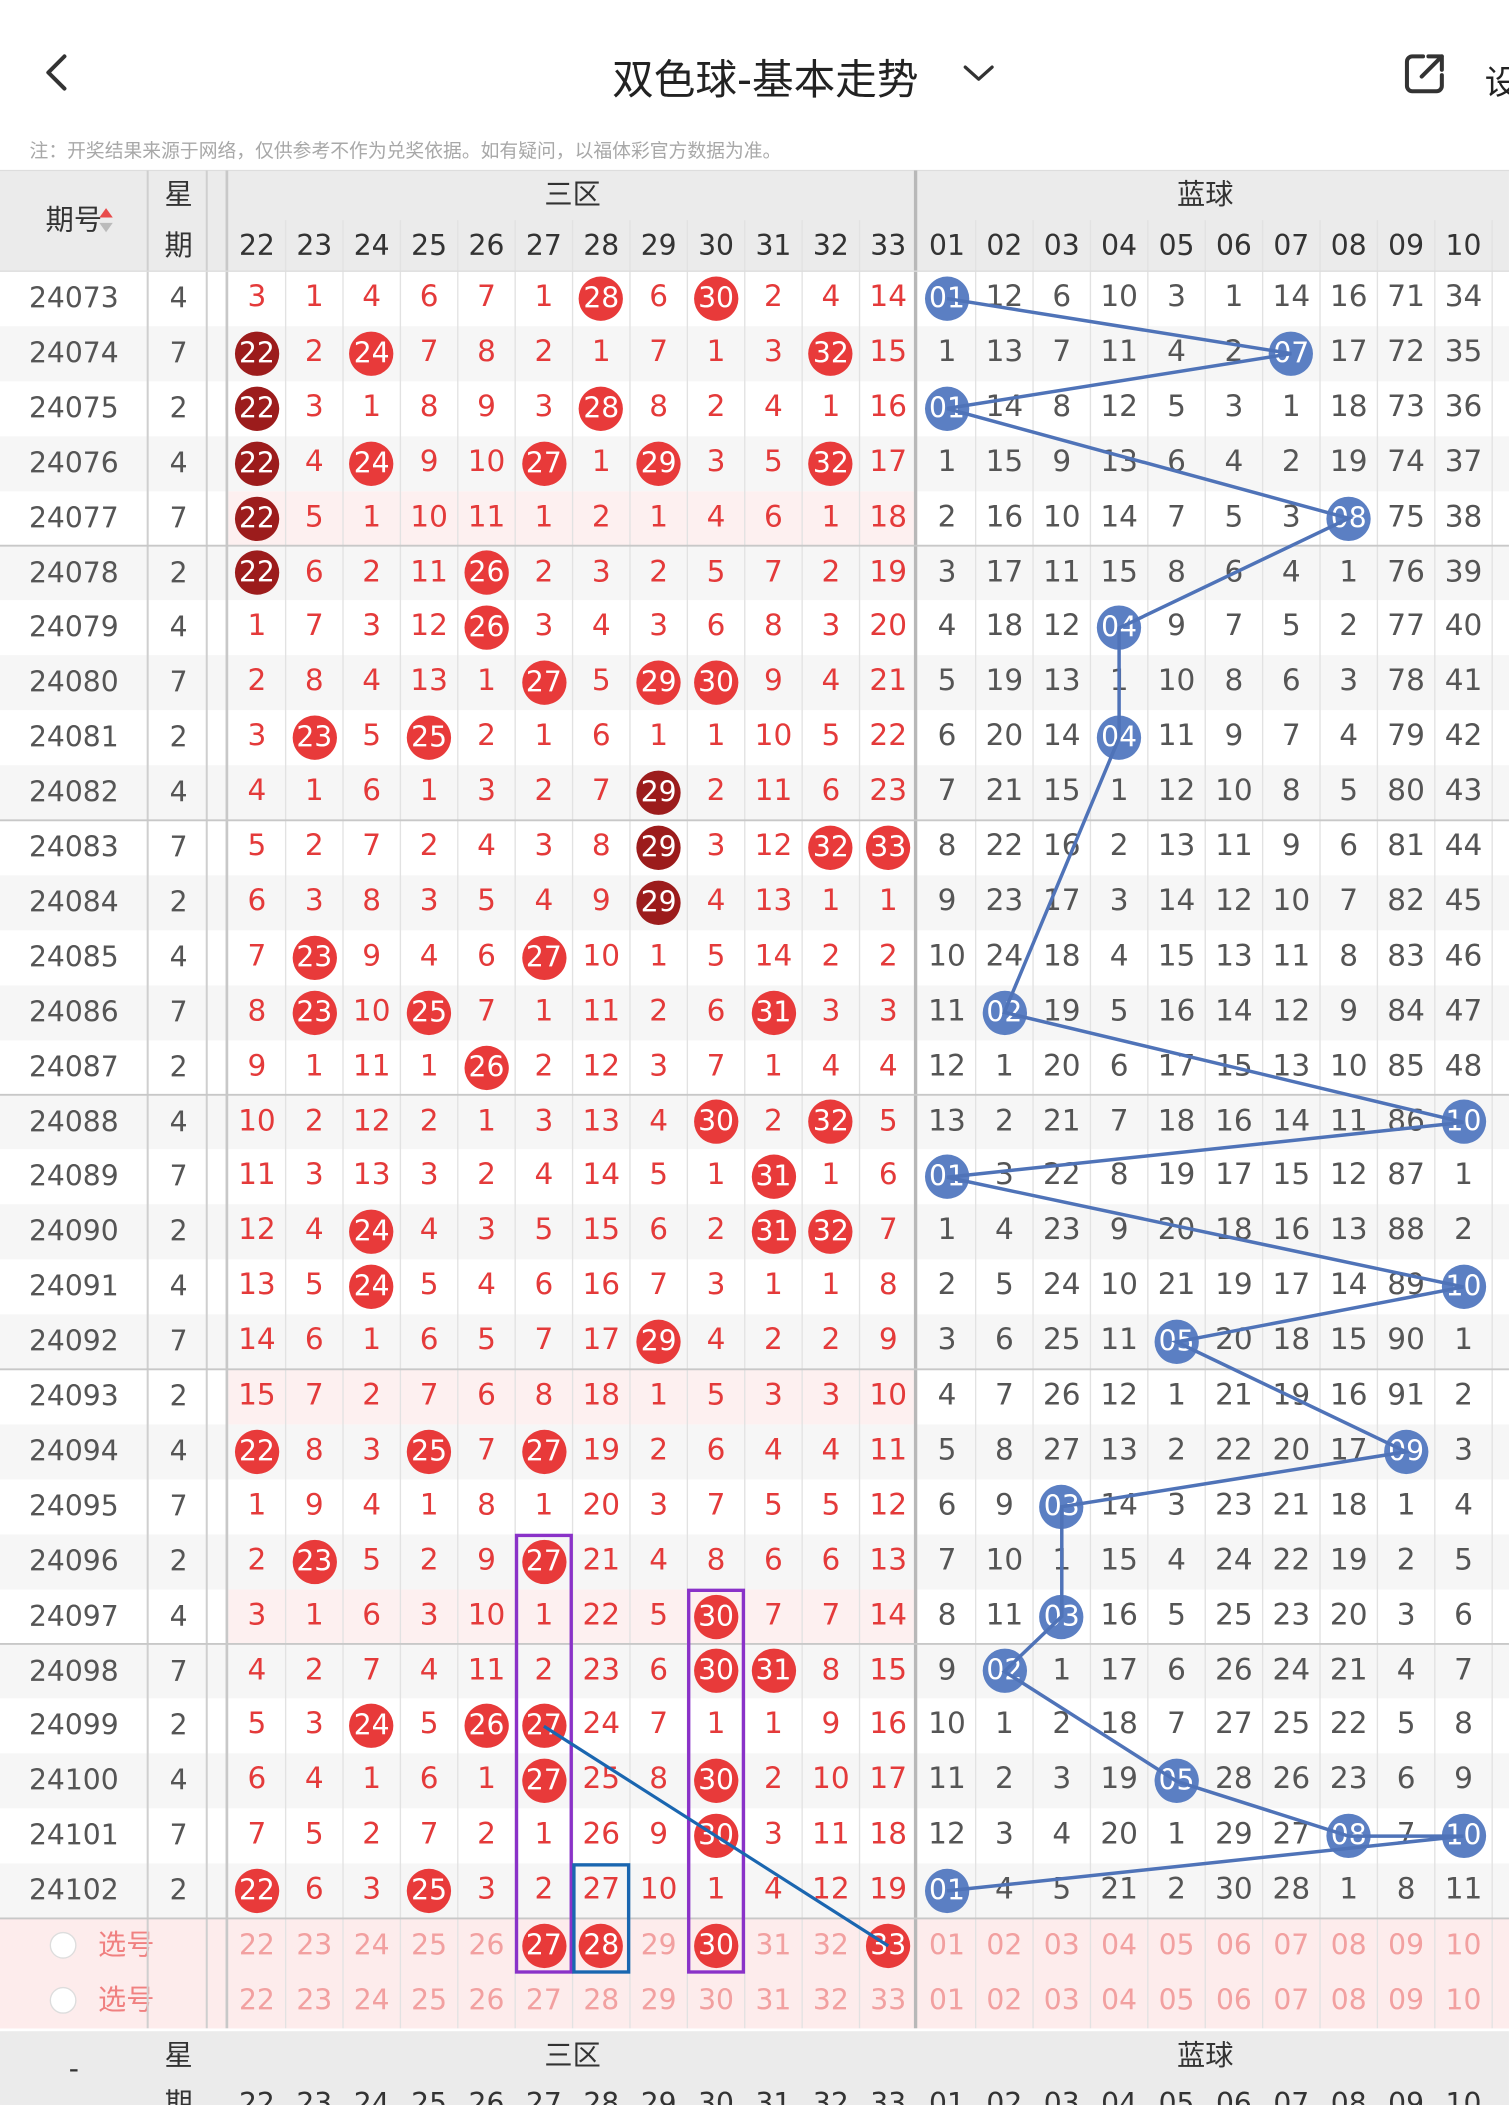  I want to click on share-icon, so click(1424, 73).